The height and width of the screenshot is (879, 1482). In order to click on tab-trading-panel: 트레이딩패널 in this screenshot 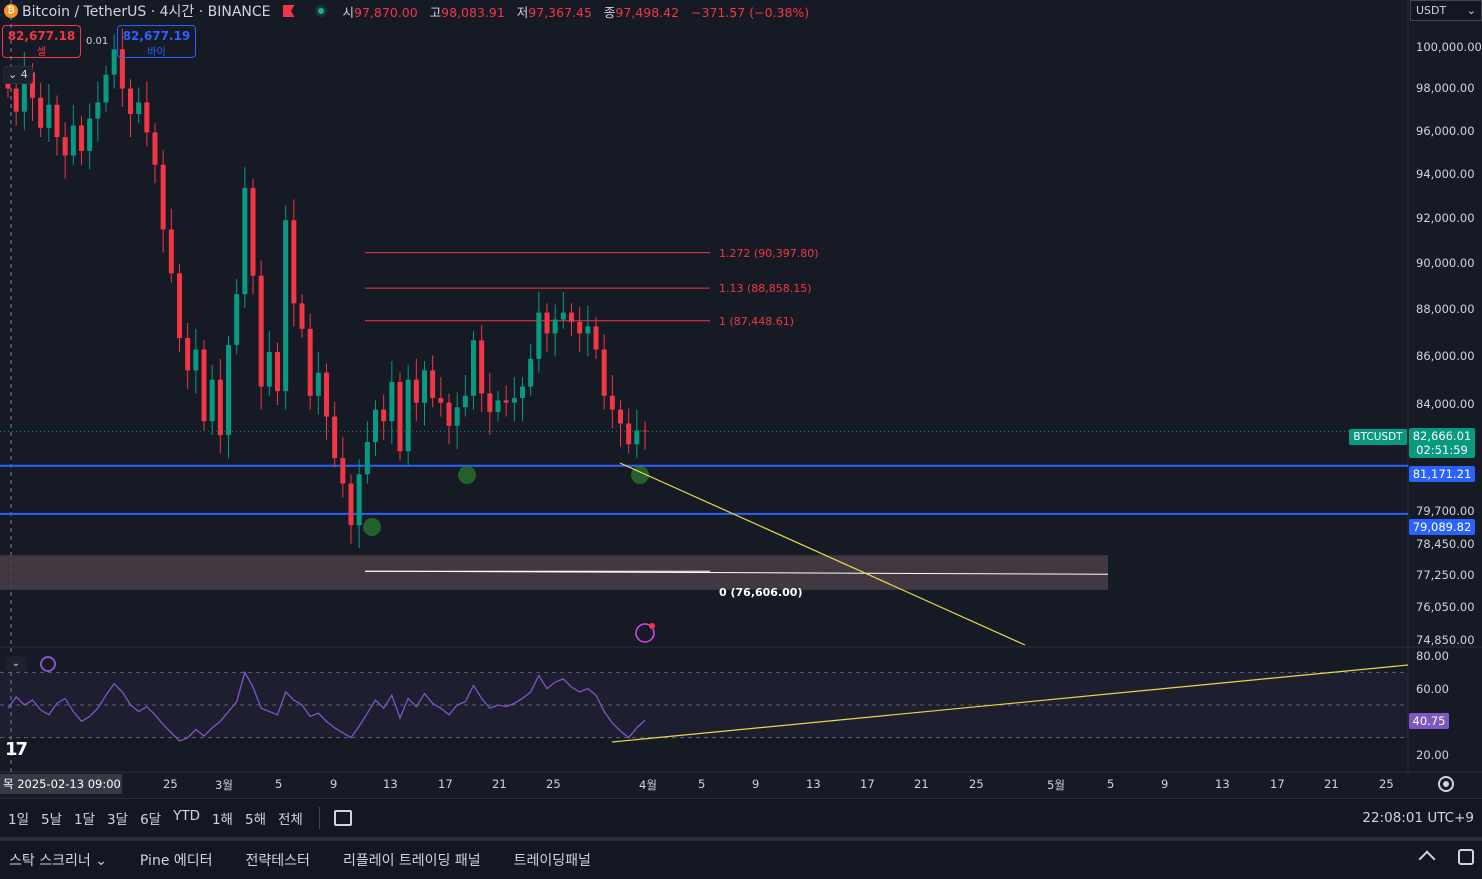, I will do `click(552, 861)`.